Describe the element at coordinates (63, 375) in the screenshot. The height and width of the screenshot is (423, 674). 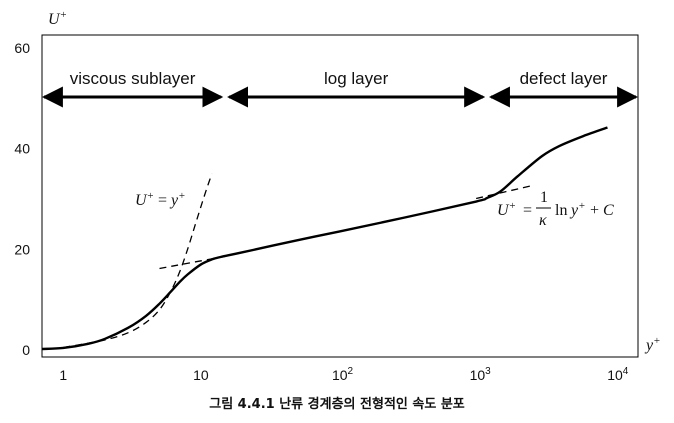
I see `x-tick-label: 1` at that location.